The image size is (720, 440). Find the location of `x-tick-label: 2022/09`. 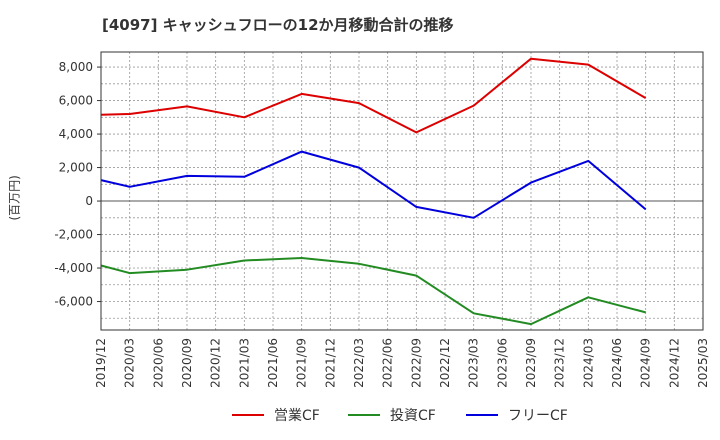

x-tick-label: 2022/09 is located at coordinates (416, 363).